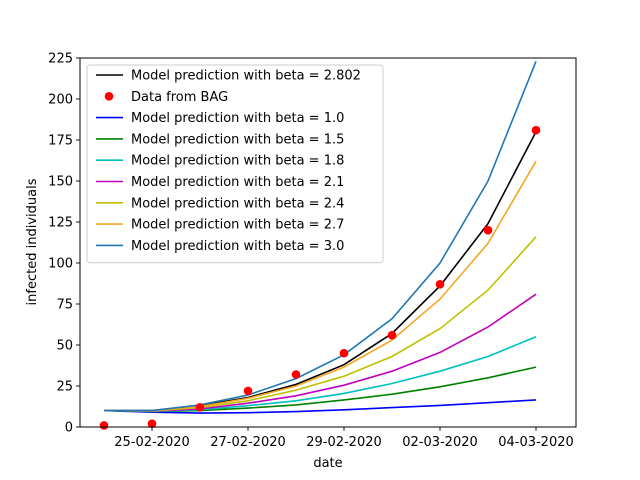 Image resolution: width=640 pixels, height=480 pixels. I want to click on y-axis-label: infected individuals, so click(32, 241).